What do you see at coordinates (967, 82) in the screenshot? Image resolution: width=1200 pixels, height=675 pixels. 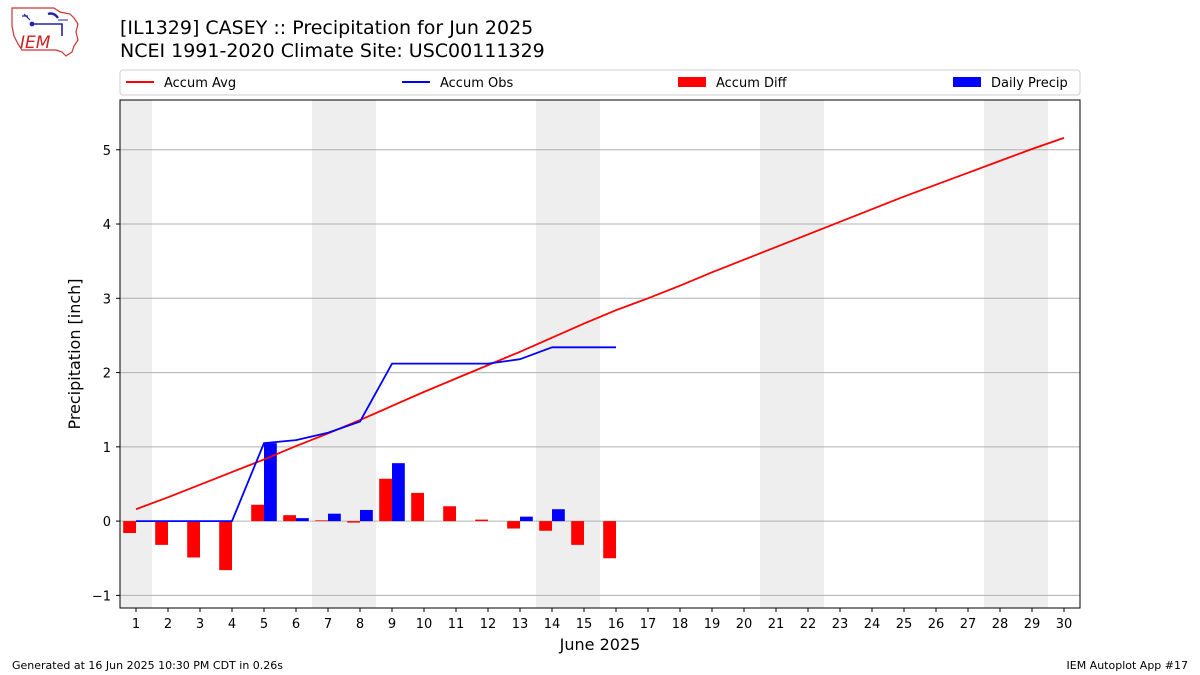 I see `legend-swatch-daily-precip` at bounding box center [967, 82].